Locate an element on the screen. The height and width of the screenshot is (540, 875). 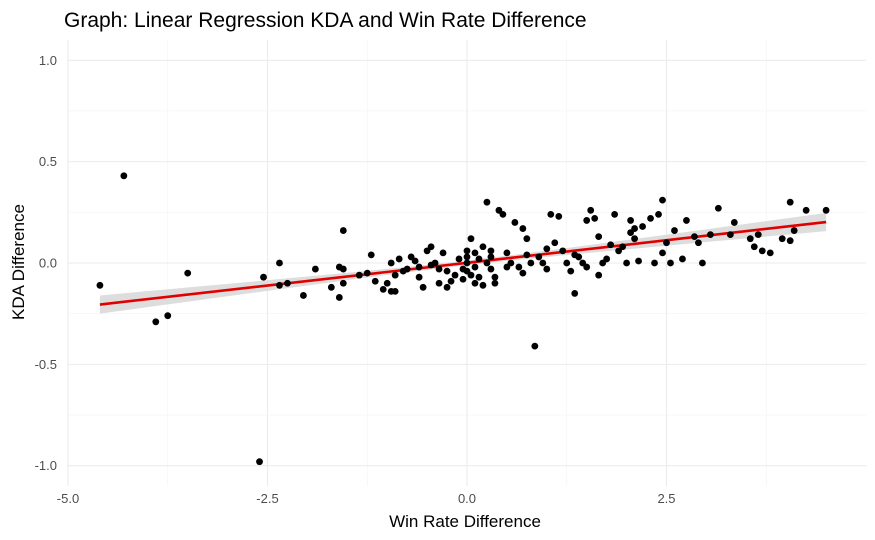
y-tick-label: -1.0 is located at coordinates (46, 465).